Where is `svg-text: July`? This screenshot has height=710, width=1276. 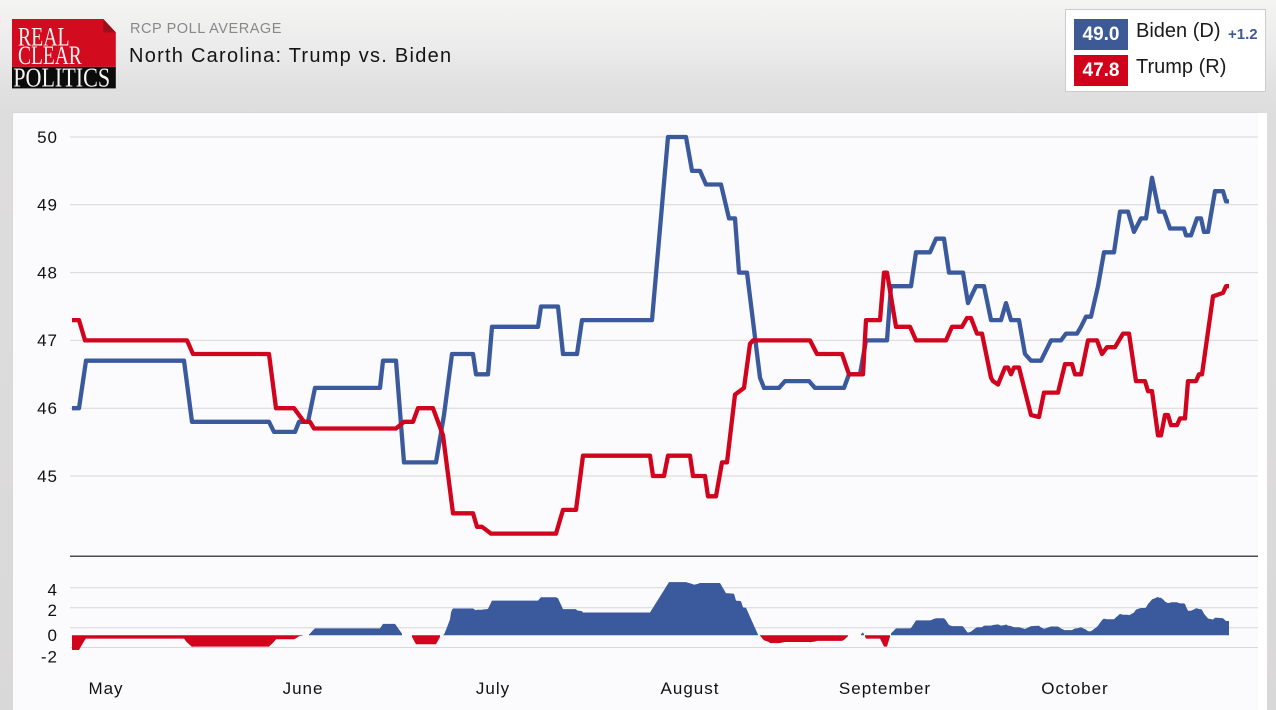
svg-text: July is located at coordinates (493, 688).